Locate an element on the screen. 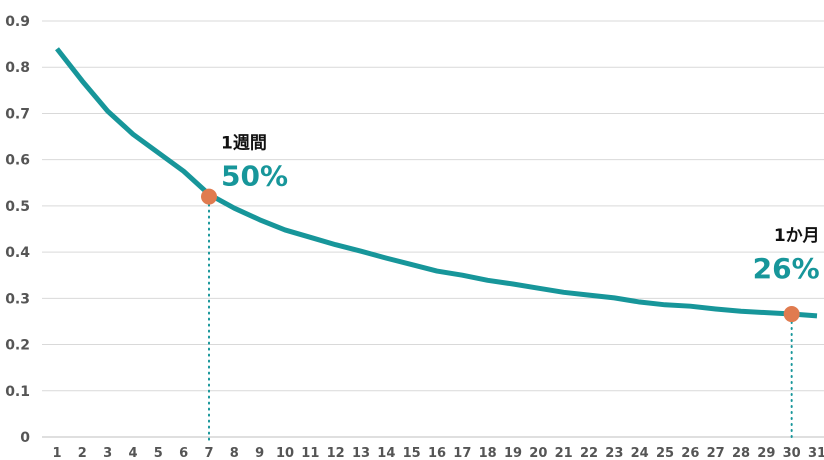 This screenshot has width=824, height=460. annotation-value: 50% is located at coordinates (254, 176).